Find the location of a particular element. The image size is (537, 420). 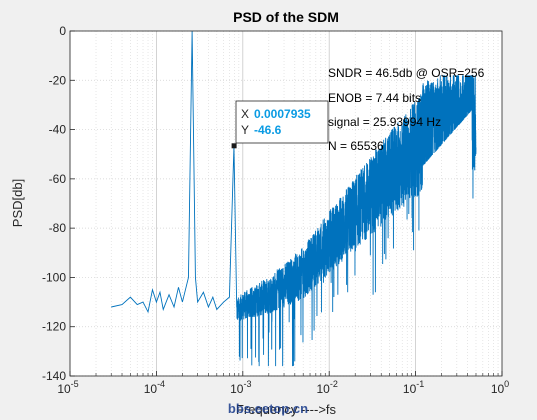

datatip-x-value: 0.0007935 is located at coordinates (282, 114).